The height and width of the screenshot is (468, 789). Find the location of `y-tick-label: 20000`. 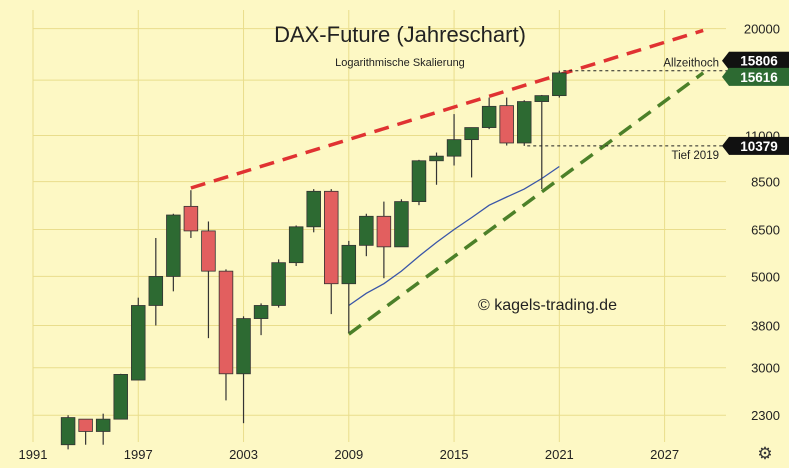

y-tick-label: 20000 is located at coordinates (762, 29).